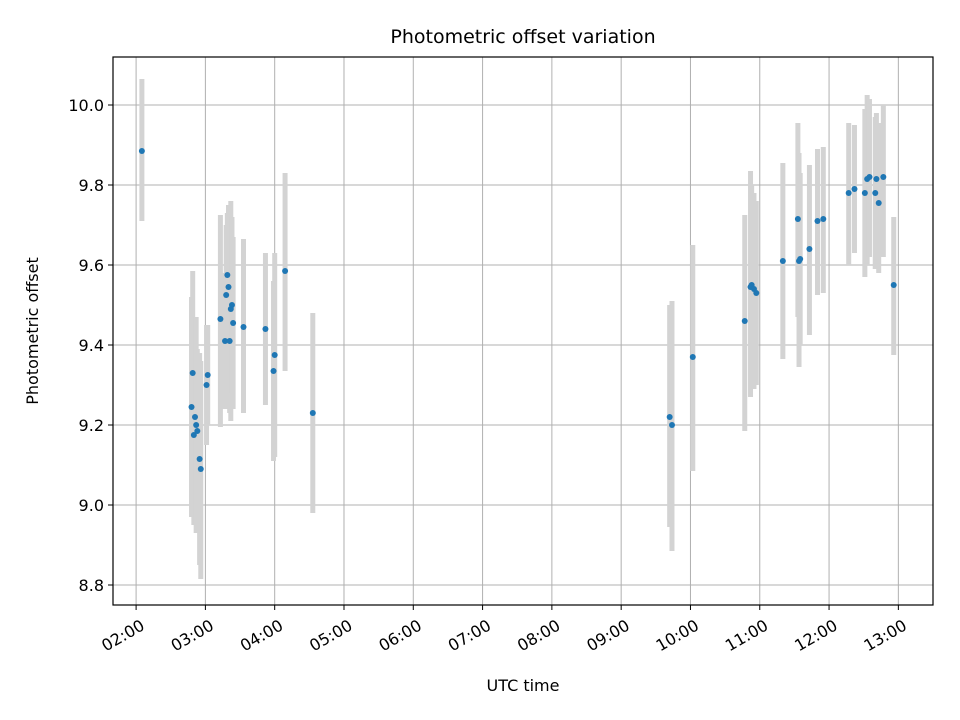 The image size is (960, 720). I want to click on y-tick-label: 9.2, so click(91, 425).